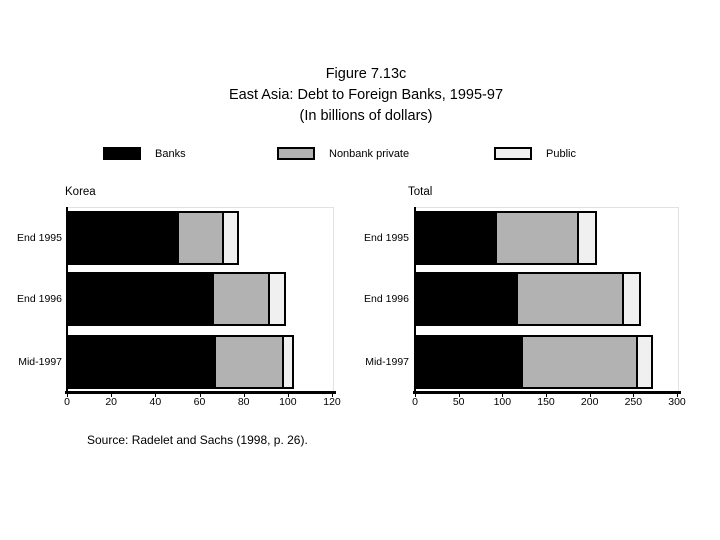 This screenshot has height=540, width=720. I want to click on legend-label: Nonbank private, so click(369, 153).